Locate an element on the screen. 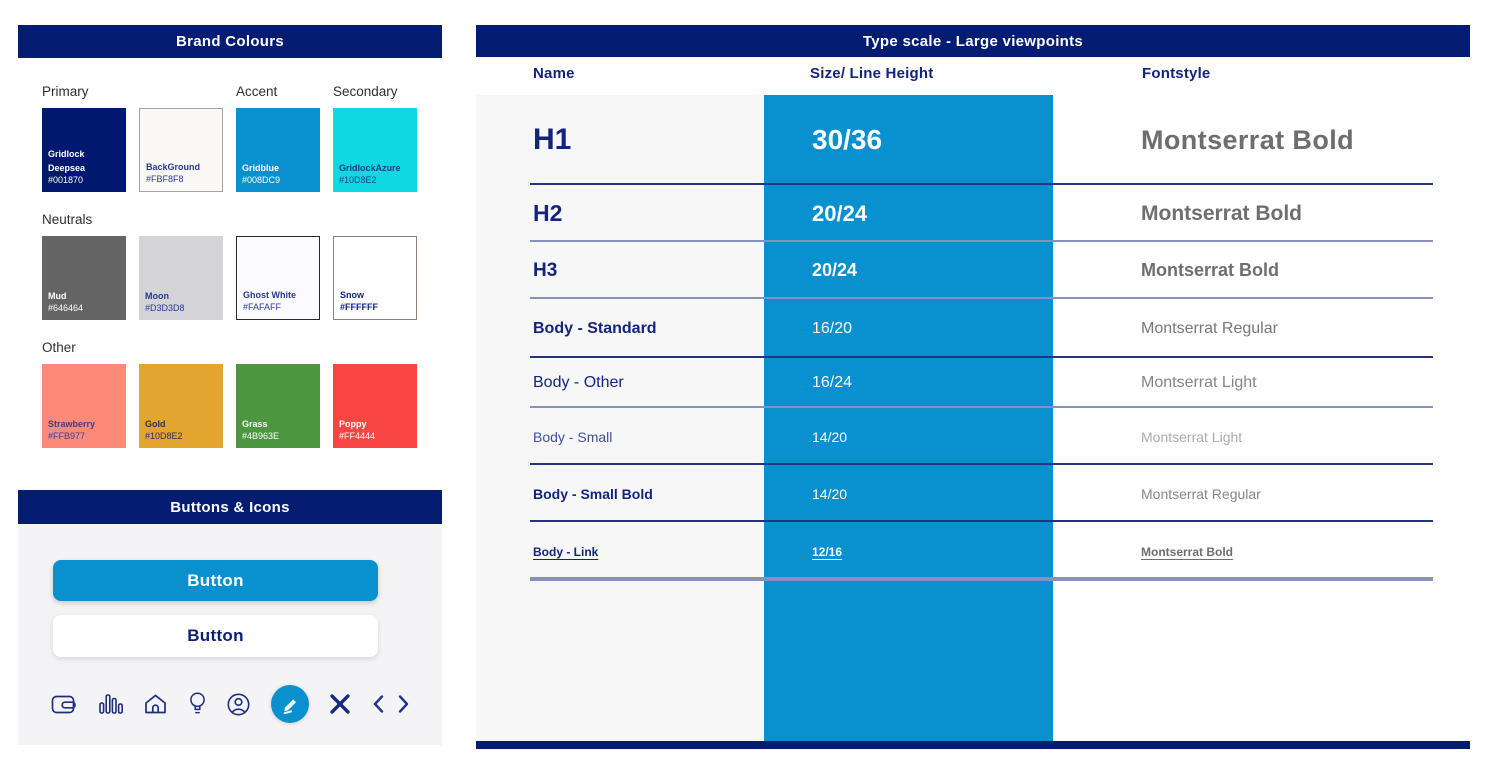 This screenshot has width=1490, height=763. row-fontstyle: Montserrat Light is located at coordinates (1199, 382).